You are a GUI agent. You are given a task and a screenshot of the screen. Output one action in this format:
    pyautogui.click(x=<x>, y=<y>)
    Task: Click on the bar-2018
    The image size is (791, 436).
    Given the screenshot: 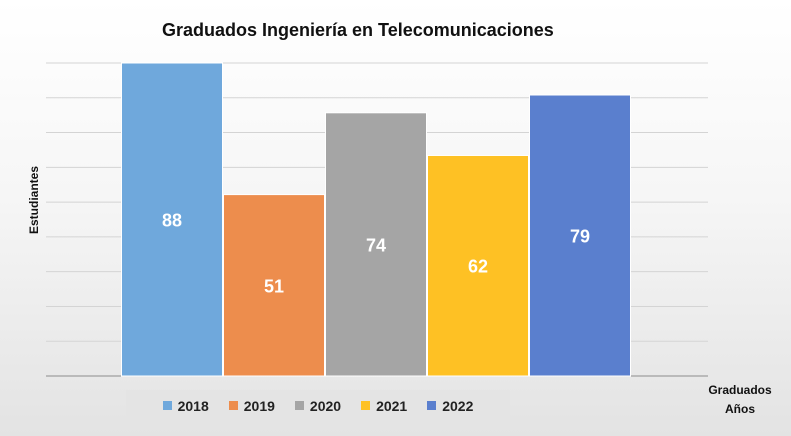 What is the action you would take?
    pyautogui.click(x=172, y=219)
    